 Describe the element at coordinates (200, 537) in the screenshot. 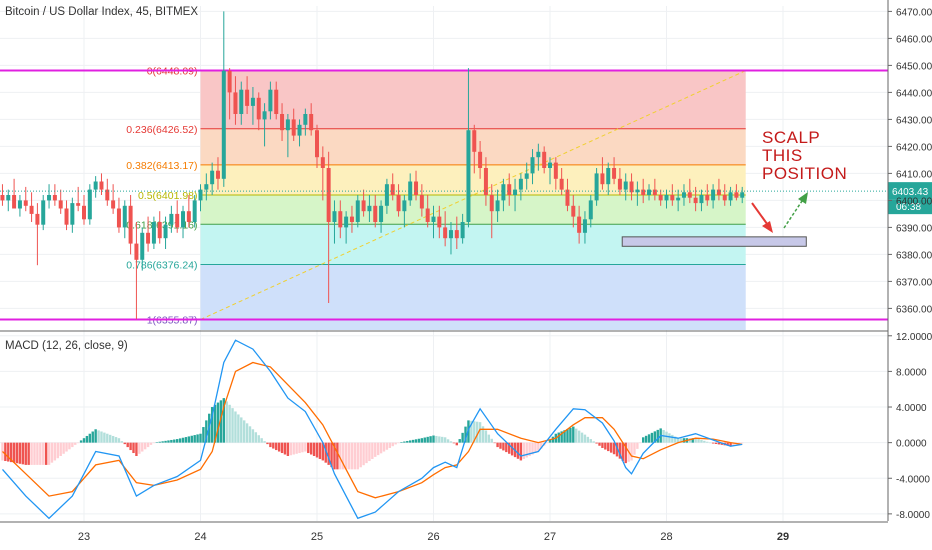

I see `x-tick-label-1: 24` at that location.